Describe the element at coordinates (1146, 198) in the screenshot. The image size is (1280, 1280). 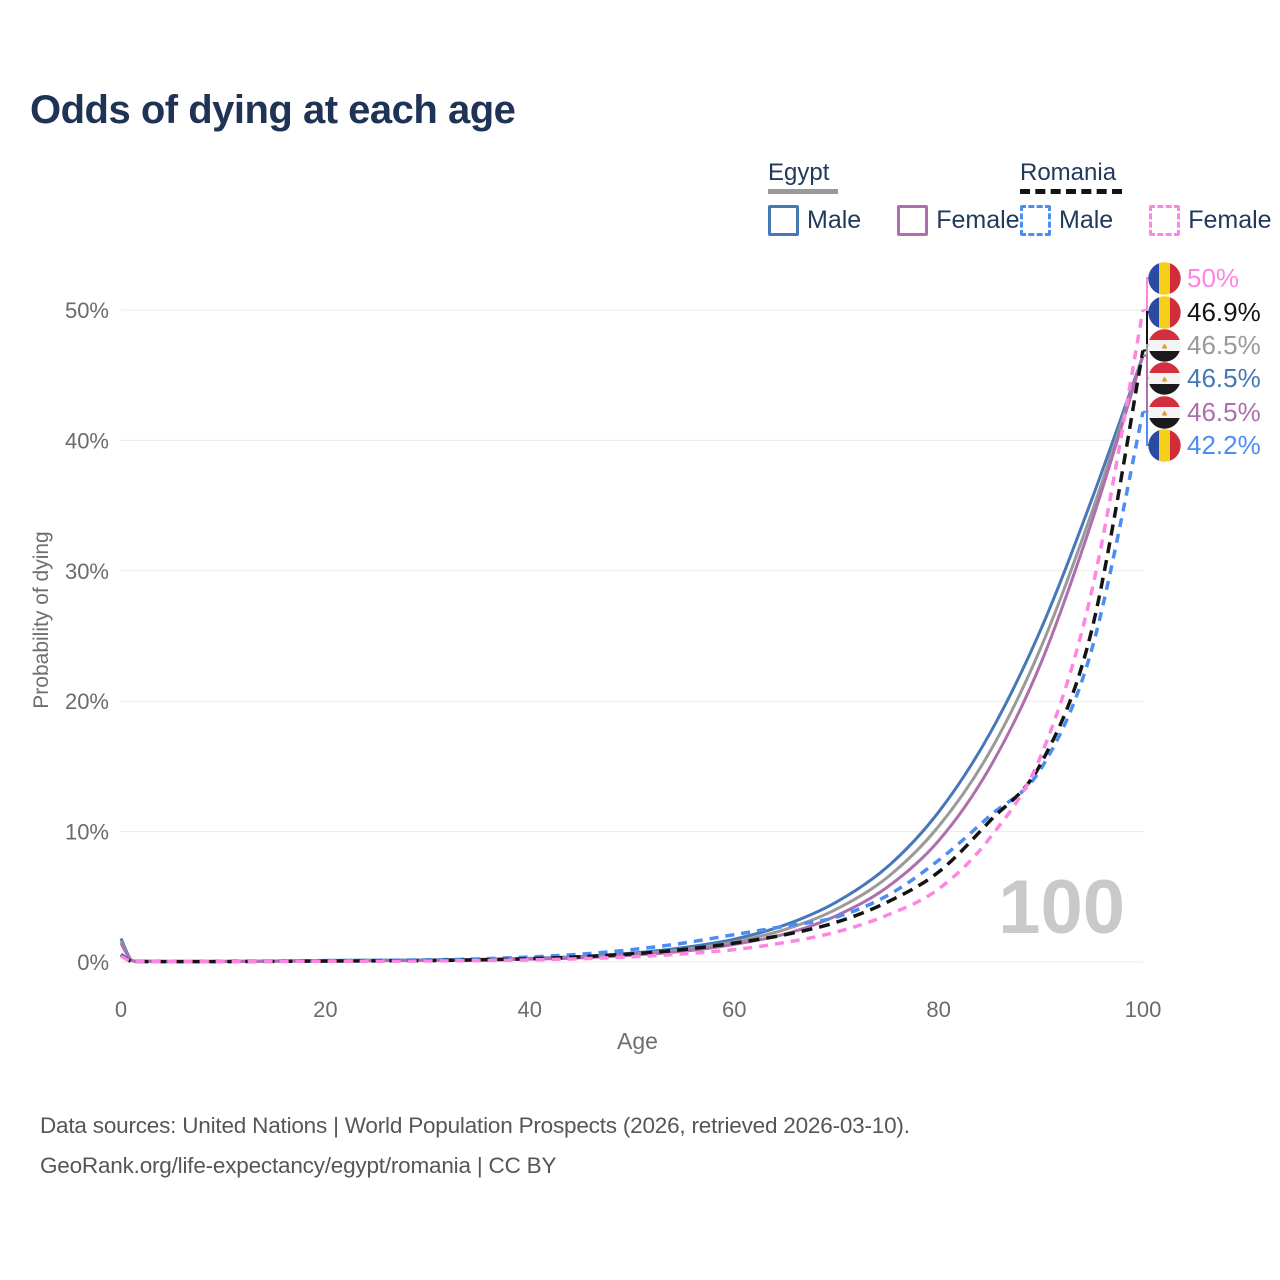
I see `legend-group-romania: Romania Male Female` at that location.